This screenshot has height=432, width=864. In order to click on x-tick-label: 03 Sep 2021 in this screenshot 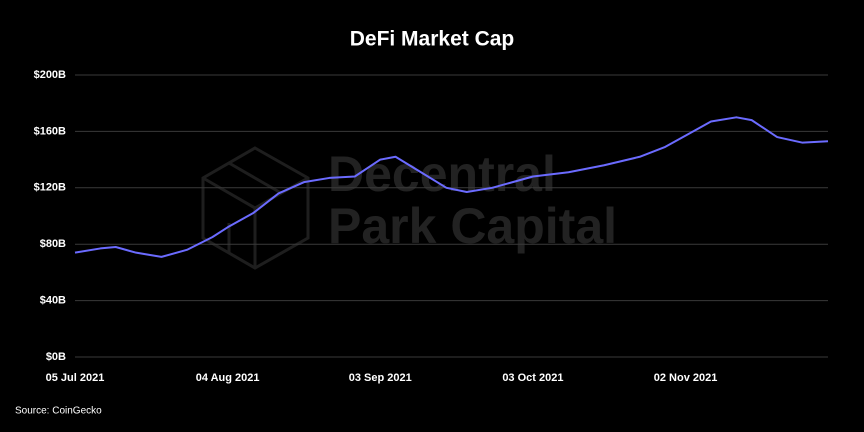, I will do `click(380, 378)`.